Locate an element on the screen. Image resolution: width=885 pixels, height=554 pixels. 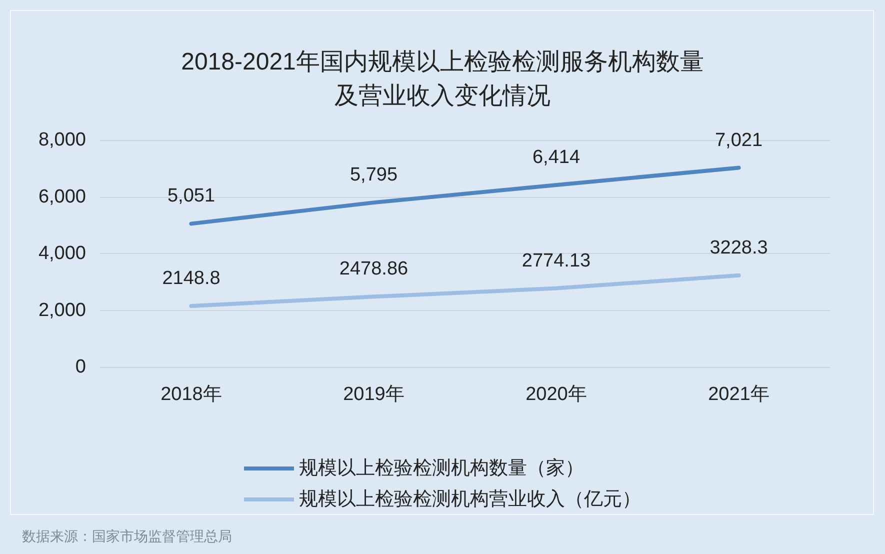
x-tick-label: 2019年 is located at coordinates (373, 394).